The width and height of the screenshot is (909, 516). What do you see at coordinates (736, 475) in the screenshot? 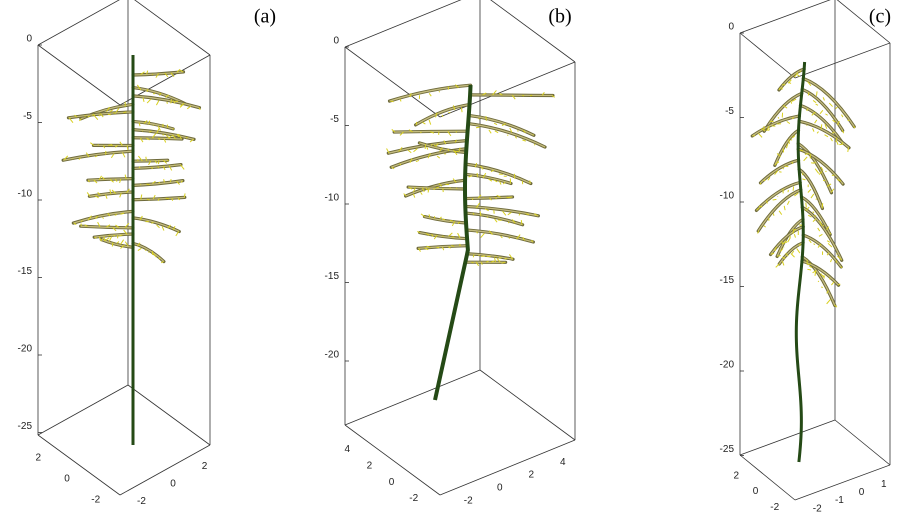
I see `axis-tick-label: 2` at bounding box center [736, 475].